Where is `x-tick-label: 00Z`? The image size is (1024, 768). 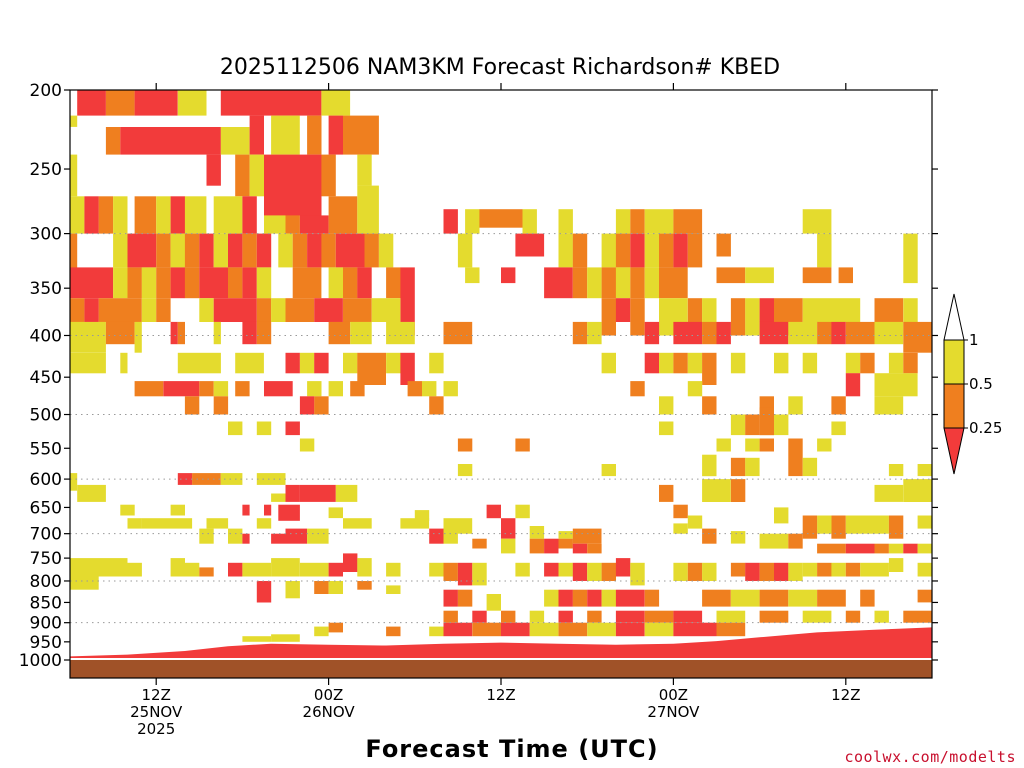
x-tick-label: 00Z is located at coordinates (328, 695).